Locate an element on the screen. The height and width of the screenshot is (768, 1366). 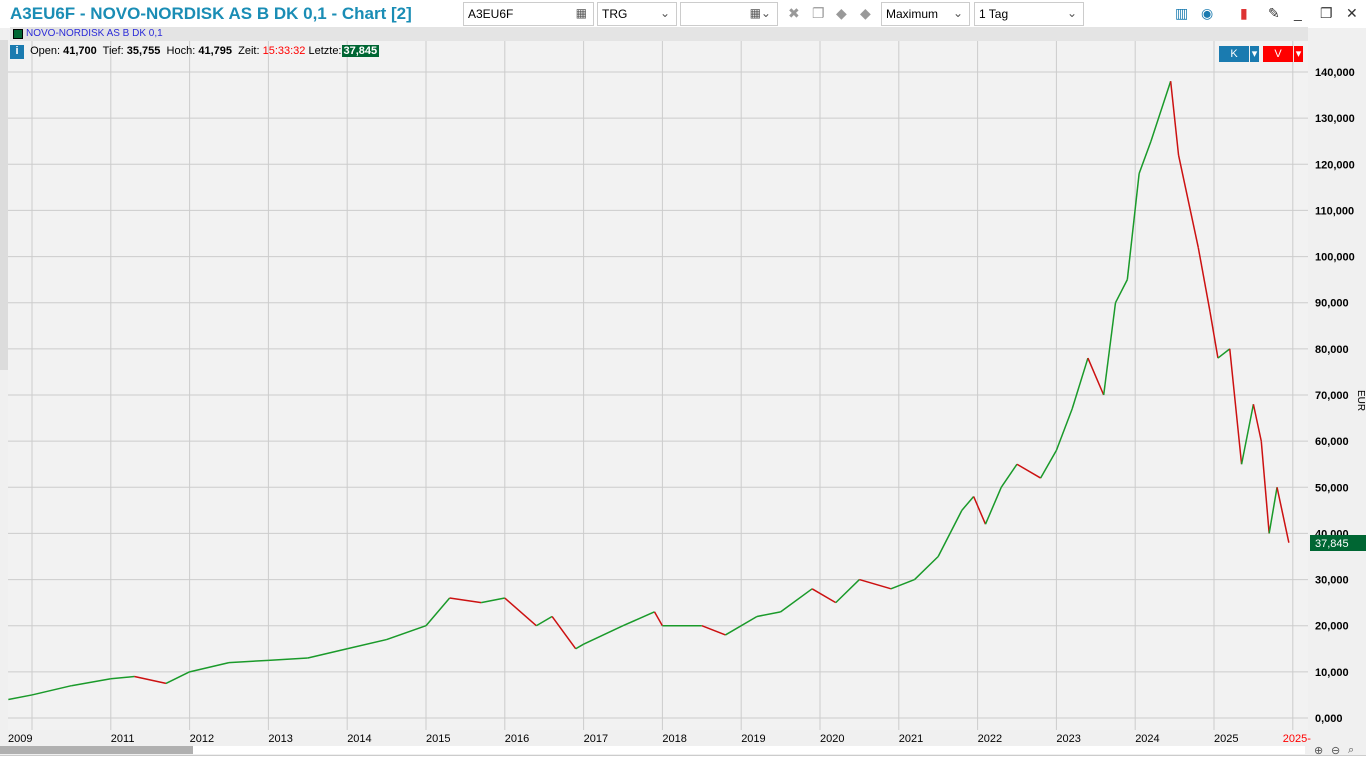
x-tick-label: 2025- is located at coordinates (1297, 739).